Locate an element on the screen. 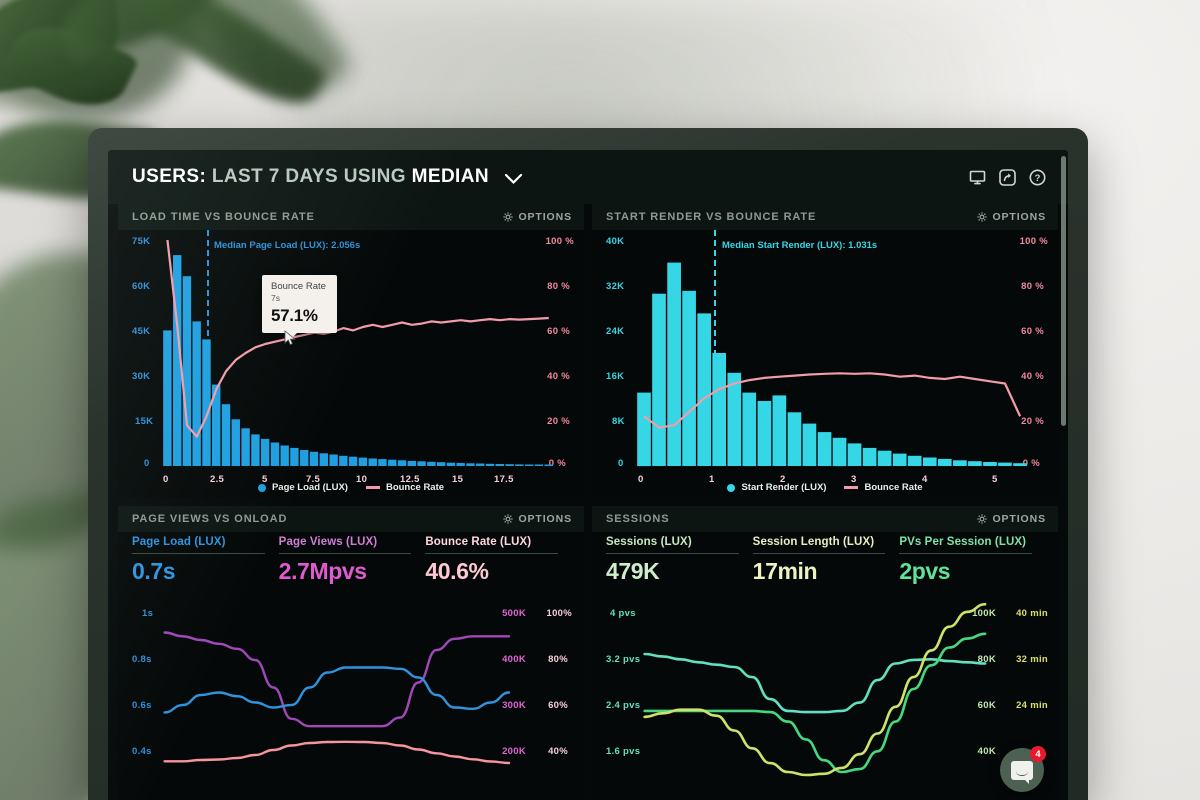 The image size is (1200, 800). y2-tick: 60 % is located at coordinates (558, 331).